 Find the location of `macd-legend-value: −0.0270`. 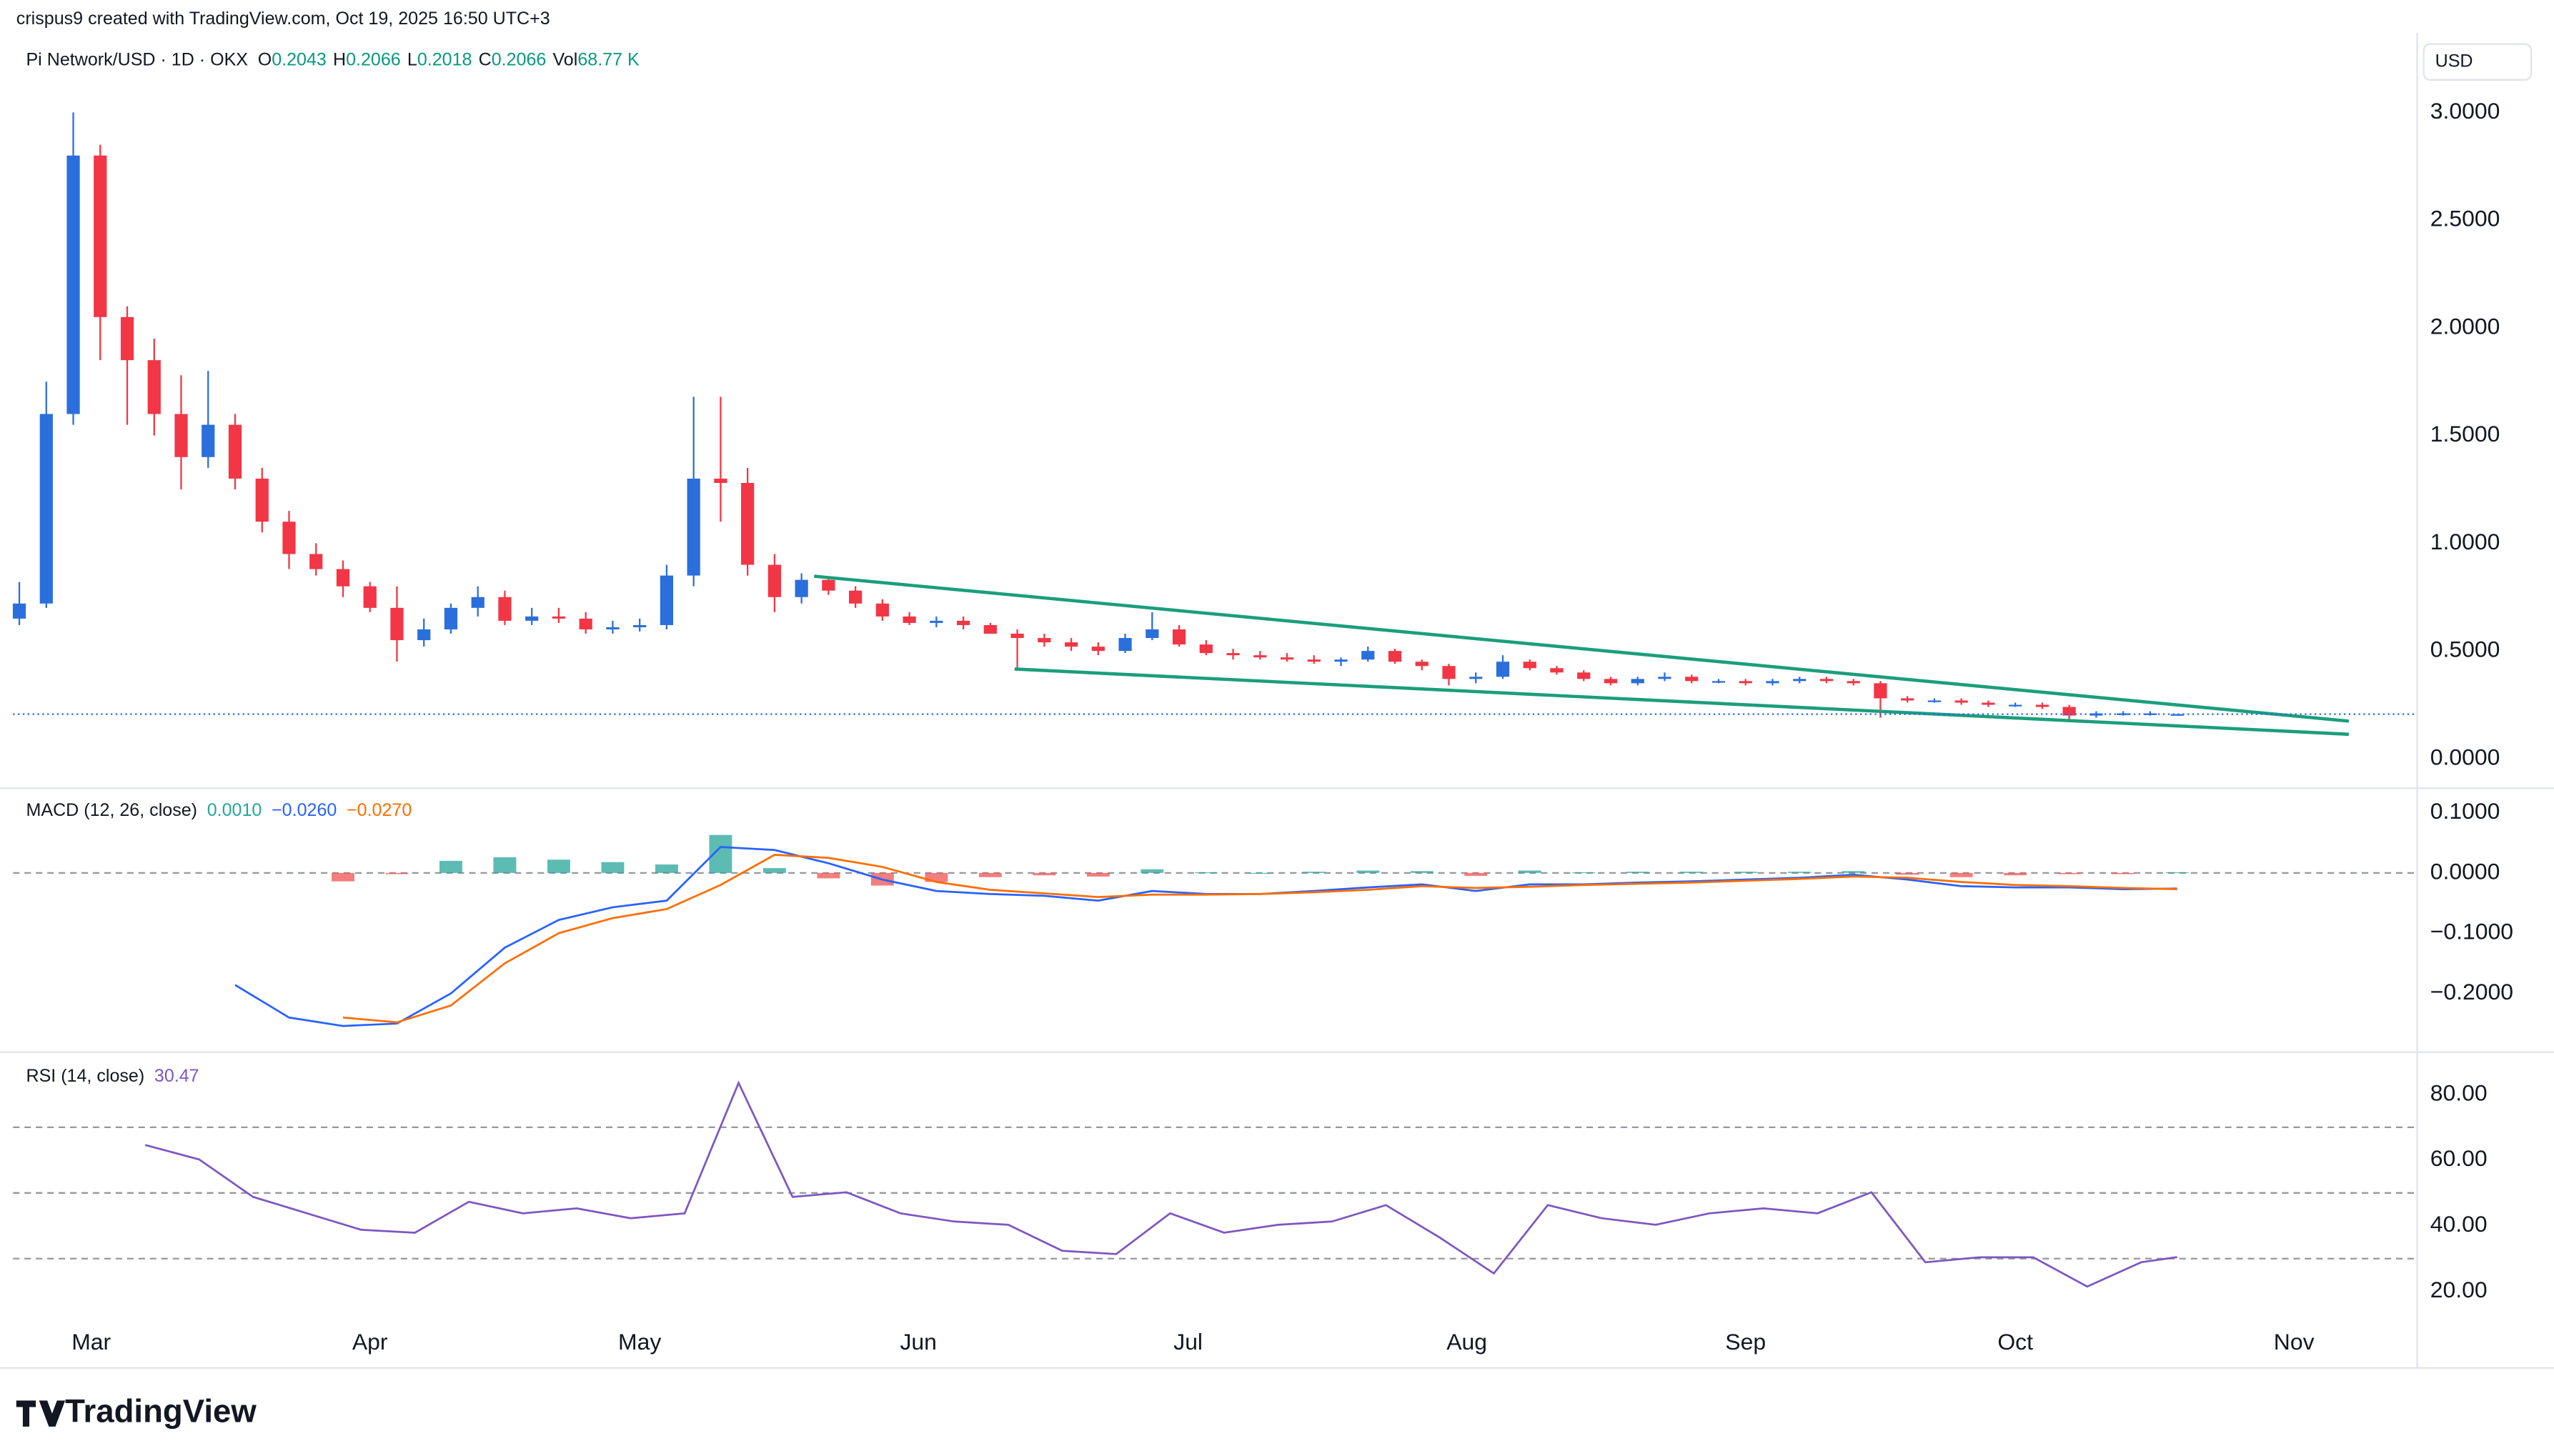

macd-legend-value: −0.0270 is located at coordinates (379, 810).